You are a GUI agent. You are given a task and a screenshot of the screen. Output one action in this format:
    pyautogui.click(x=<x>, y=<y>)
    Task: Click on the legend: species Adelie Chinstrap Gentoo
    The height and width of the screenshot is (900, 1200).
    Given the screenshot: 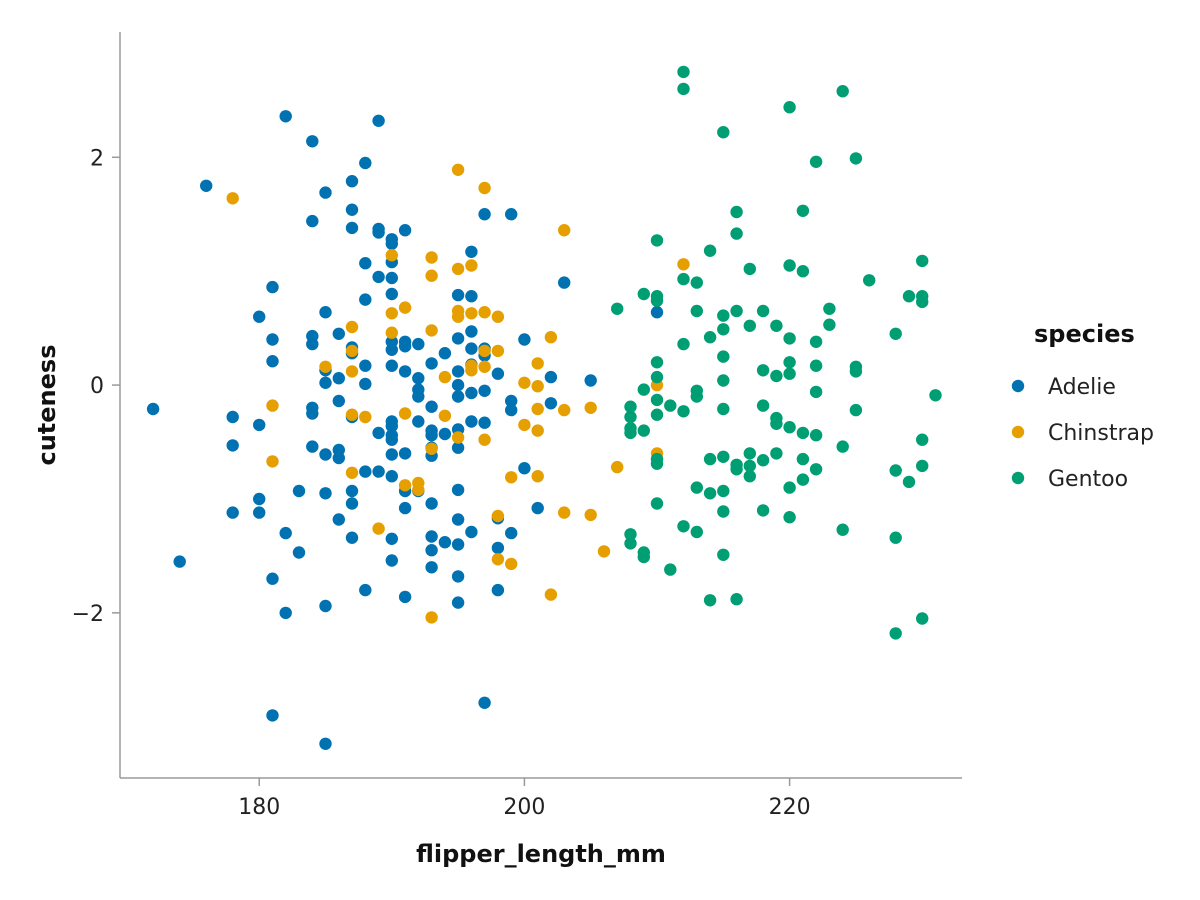 What is the action you would take?
    pyautogui.click(x=1082, y=406)
    